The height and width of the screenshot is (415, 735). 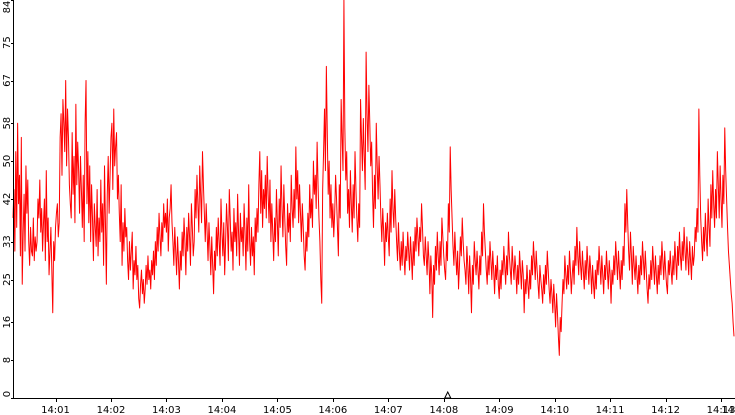 I want to click on x-tick-label: 14:06, so click(x=332, y=410).